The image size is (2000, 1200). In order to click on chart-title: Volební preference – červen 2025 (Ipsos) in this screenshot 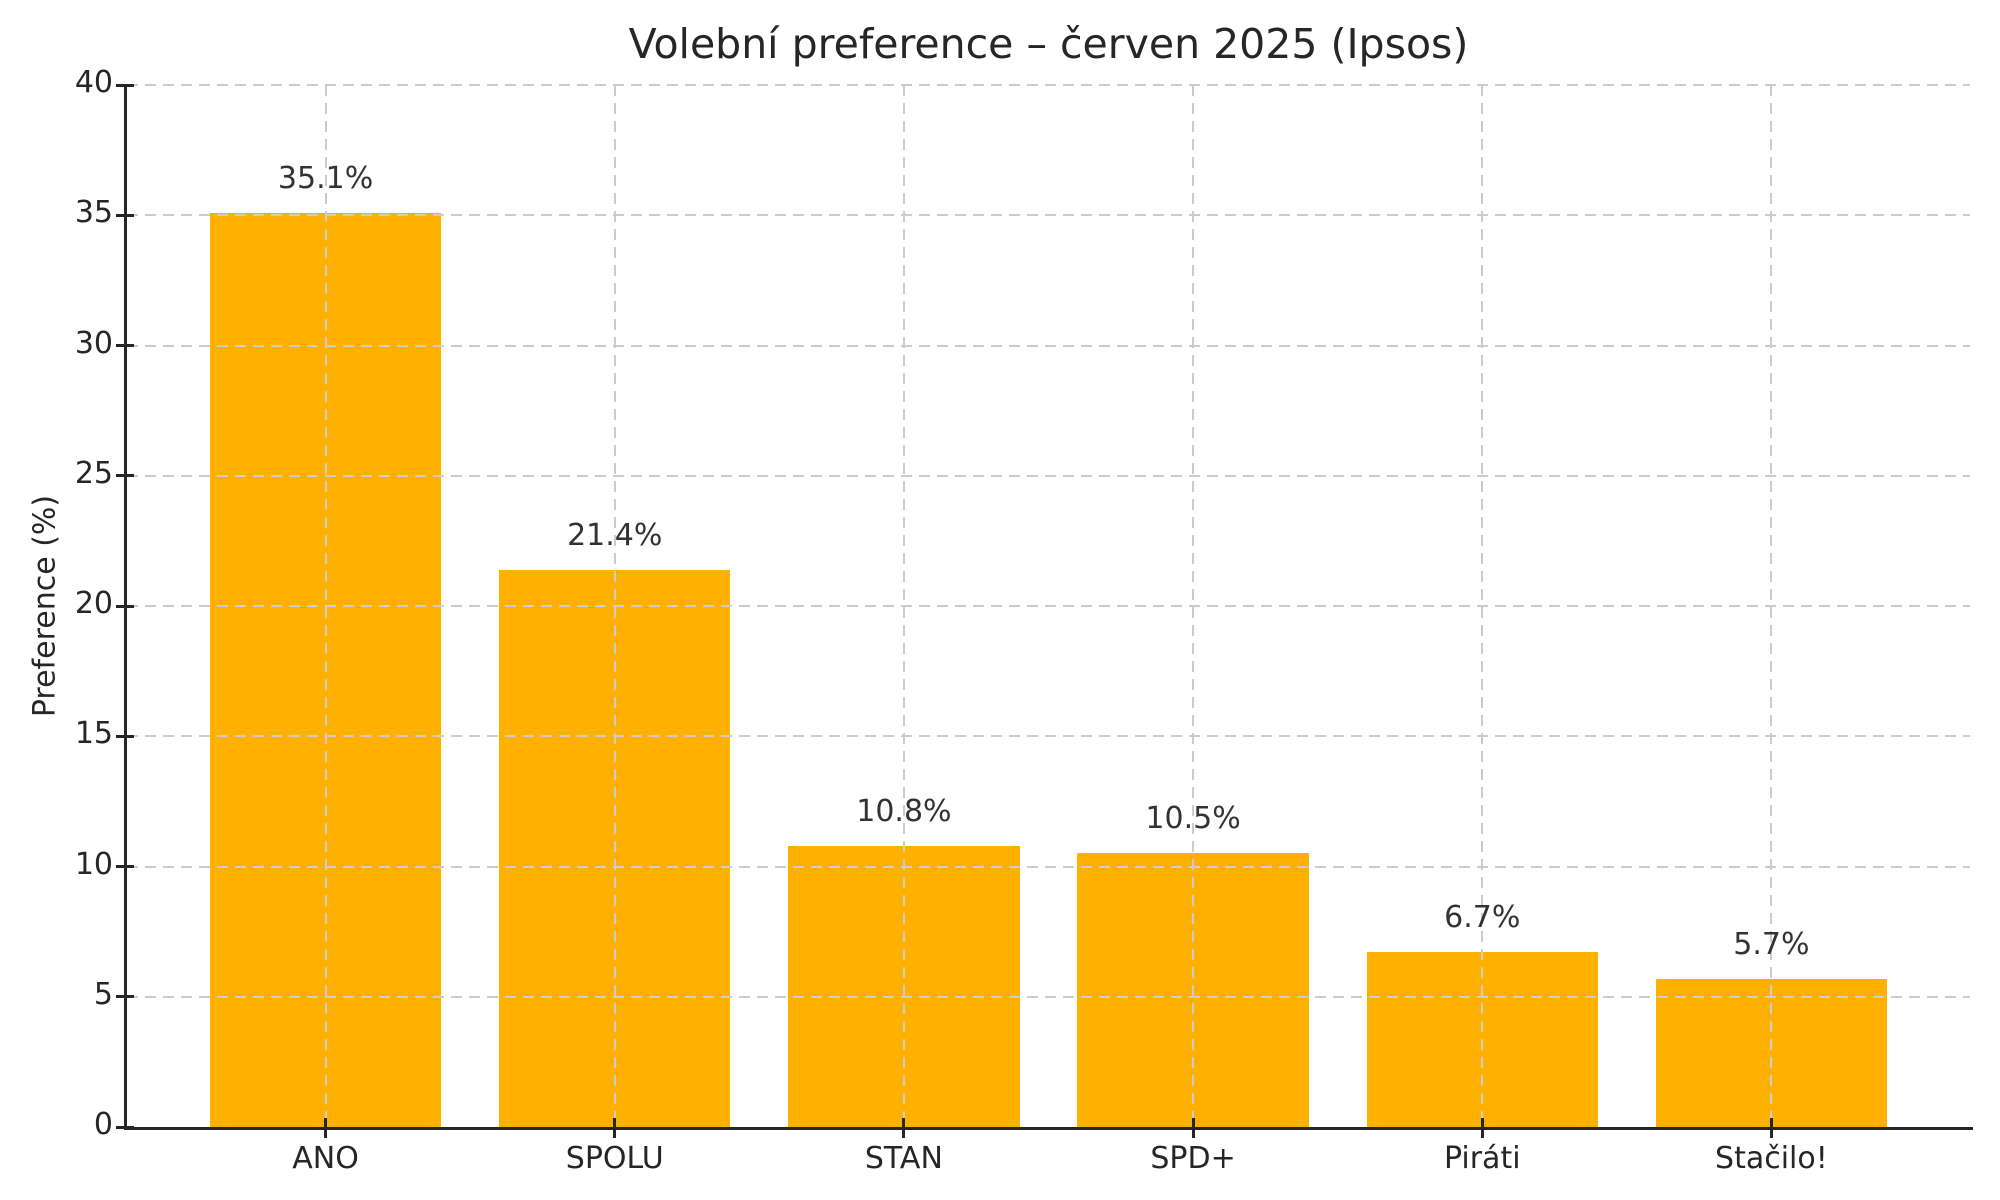, I will do `click(1048, 44)`.